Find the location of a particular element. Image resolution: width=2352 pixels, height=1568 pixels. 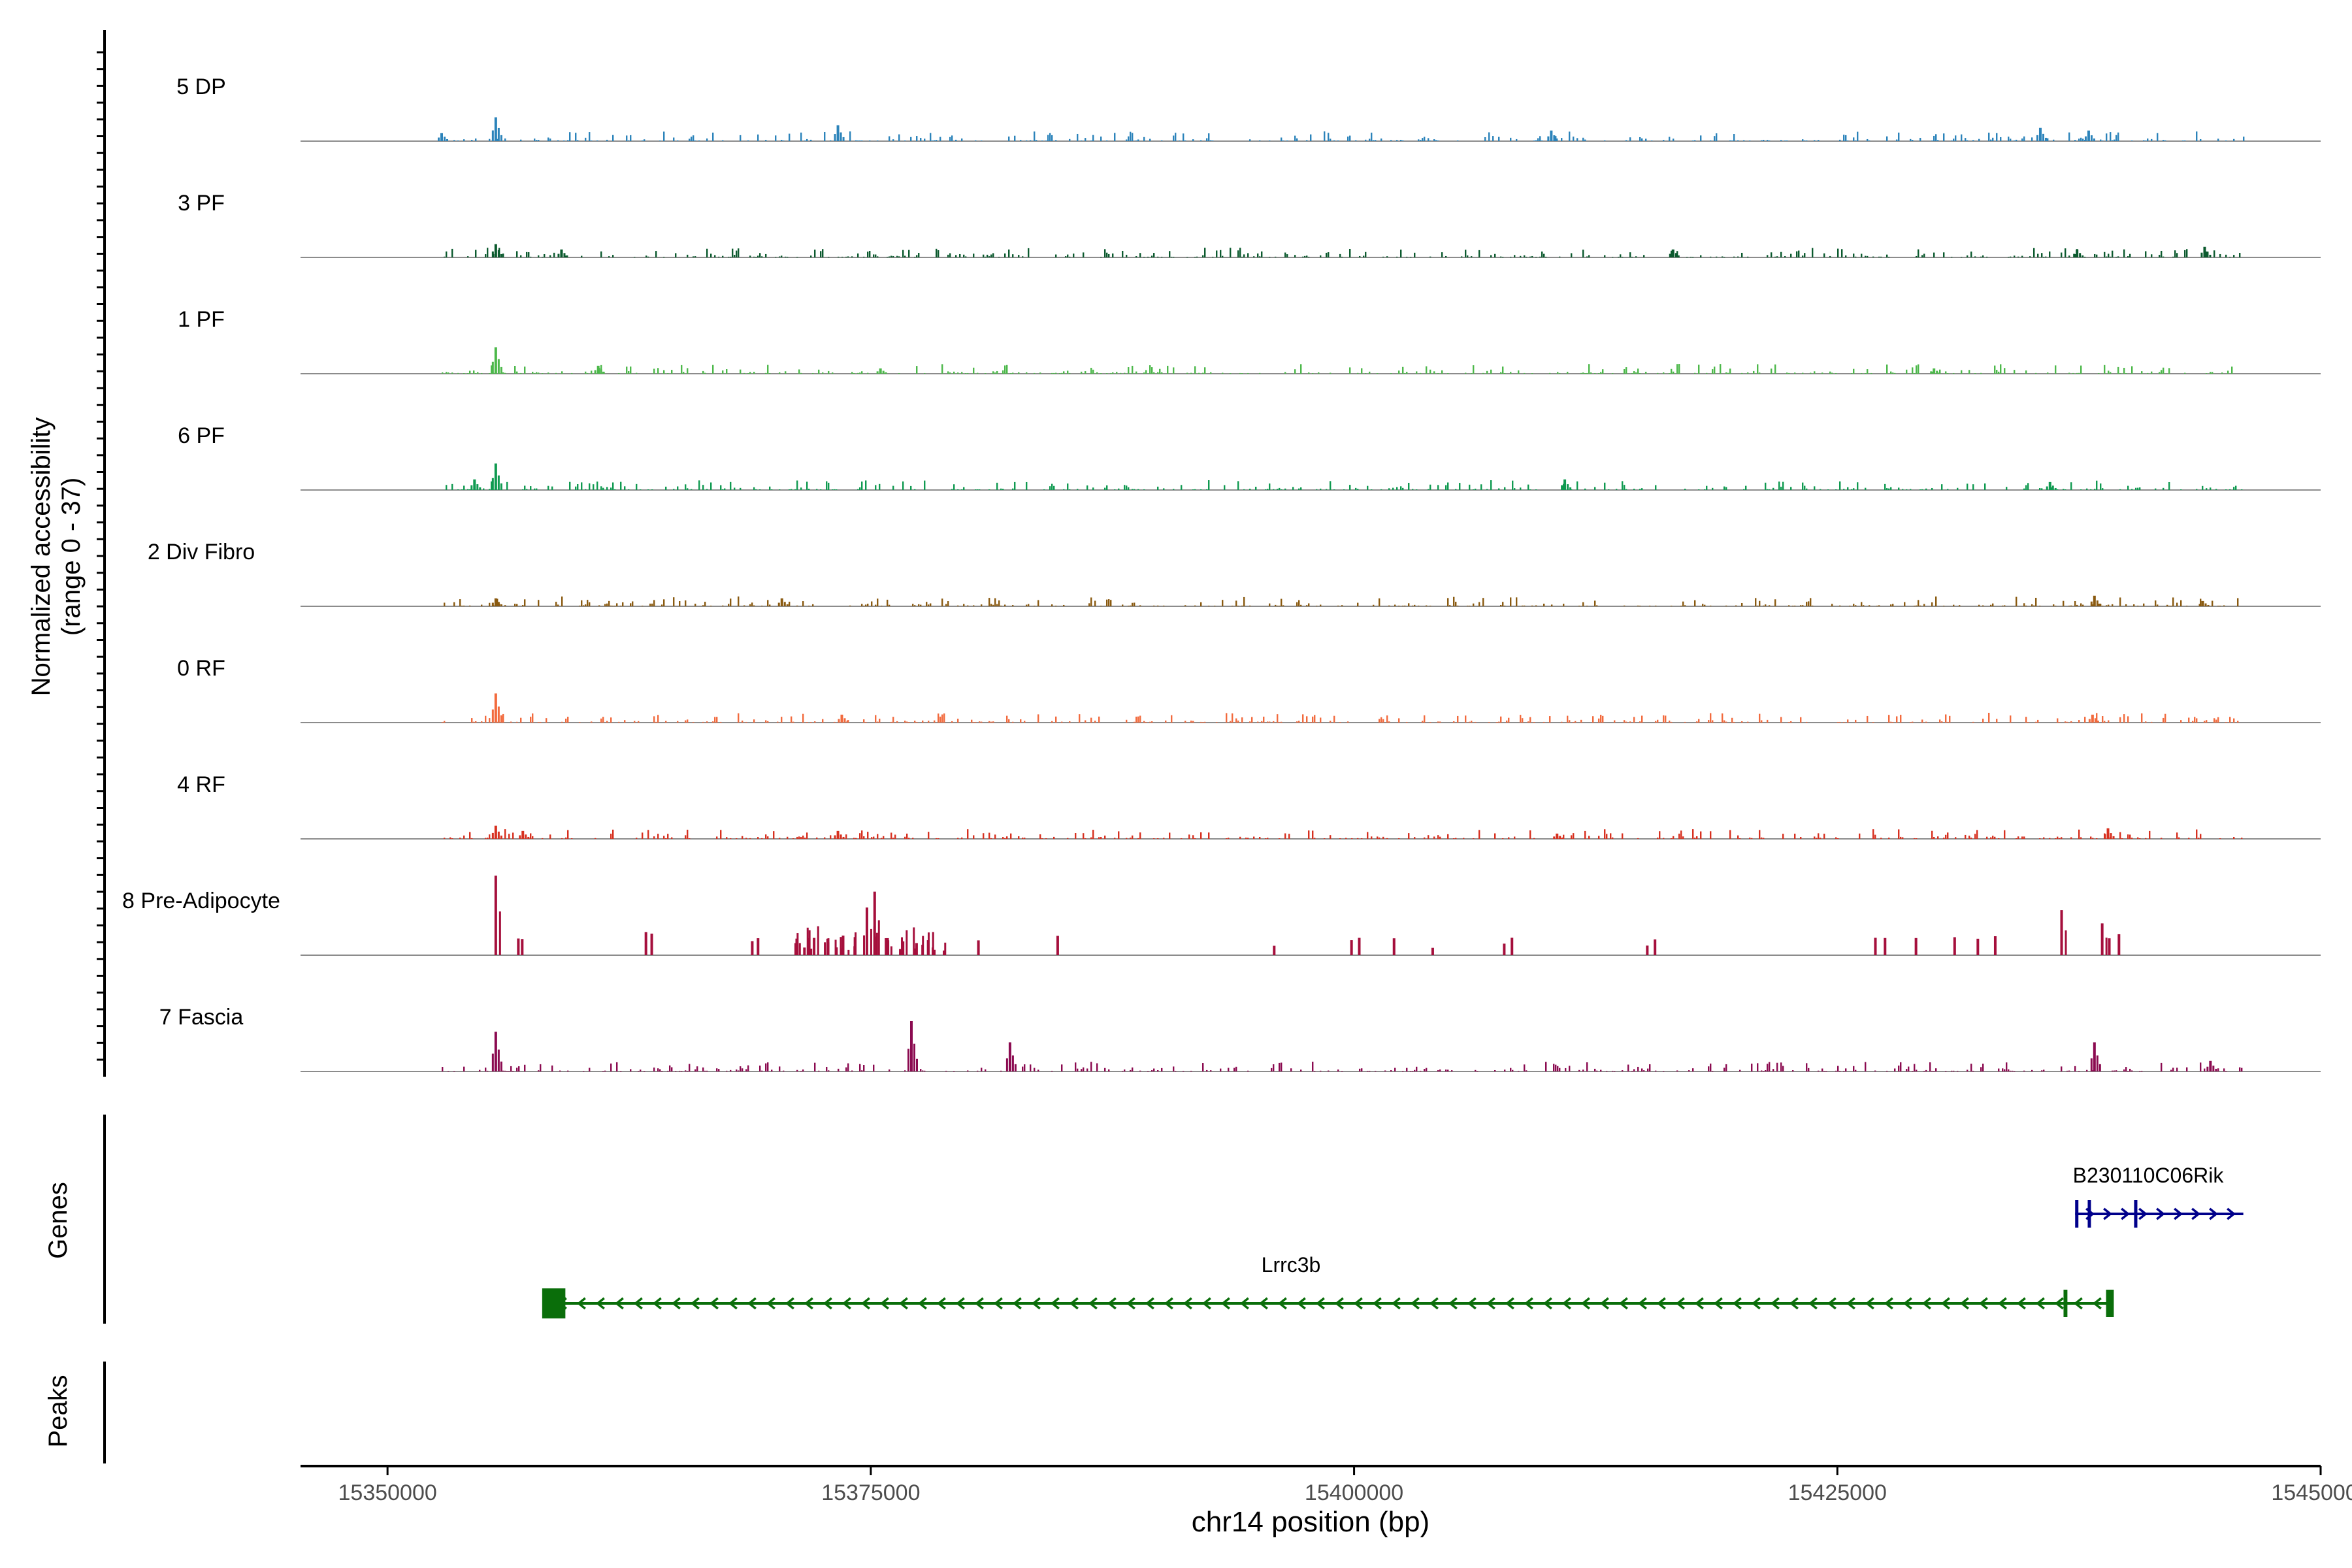

track-8-pre-adipocyte: 8 Pre-Adipocyte is located at coordinates (1221, 915).